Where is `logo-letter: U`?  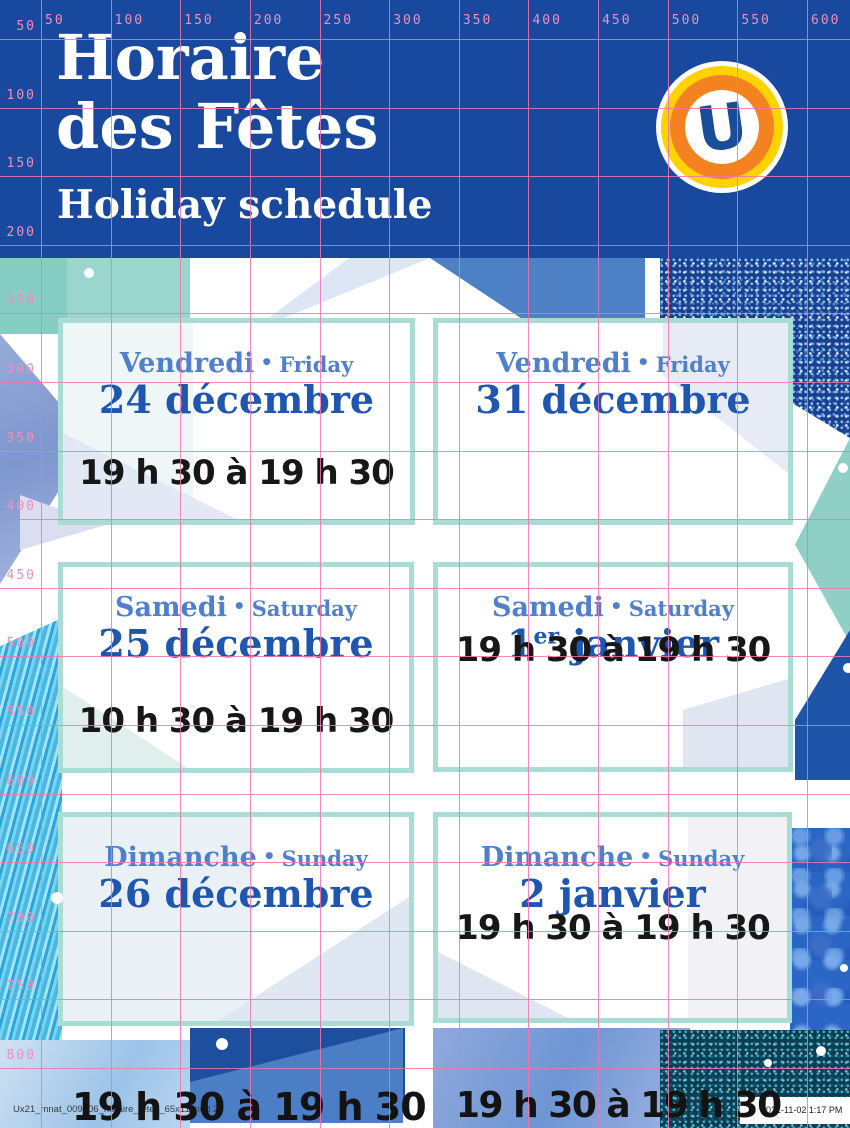 logo-letter: U is located at coordinates (722, 127).